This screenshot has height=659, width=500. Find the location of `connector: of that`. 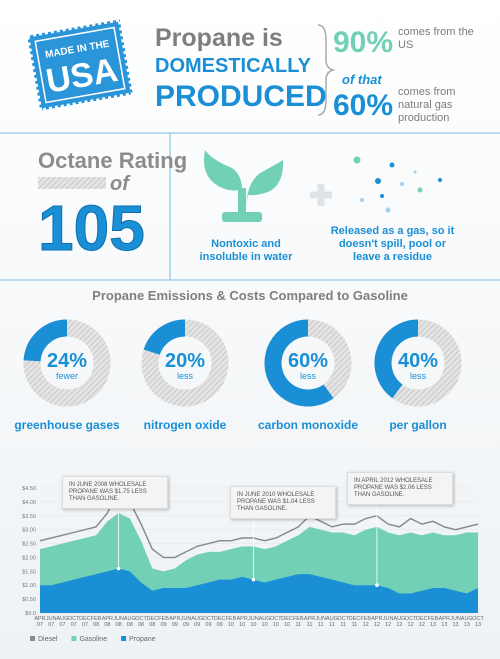

connector: of that is located at coordinates (362, 79).